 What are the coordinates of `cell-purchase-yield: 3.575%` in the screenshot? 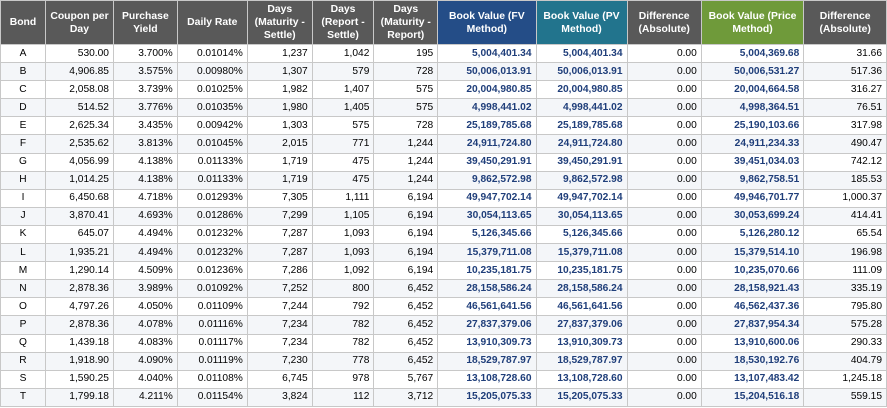 It's located at (145, 72).